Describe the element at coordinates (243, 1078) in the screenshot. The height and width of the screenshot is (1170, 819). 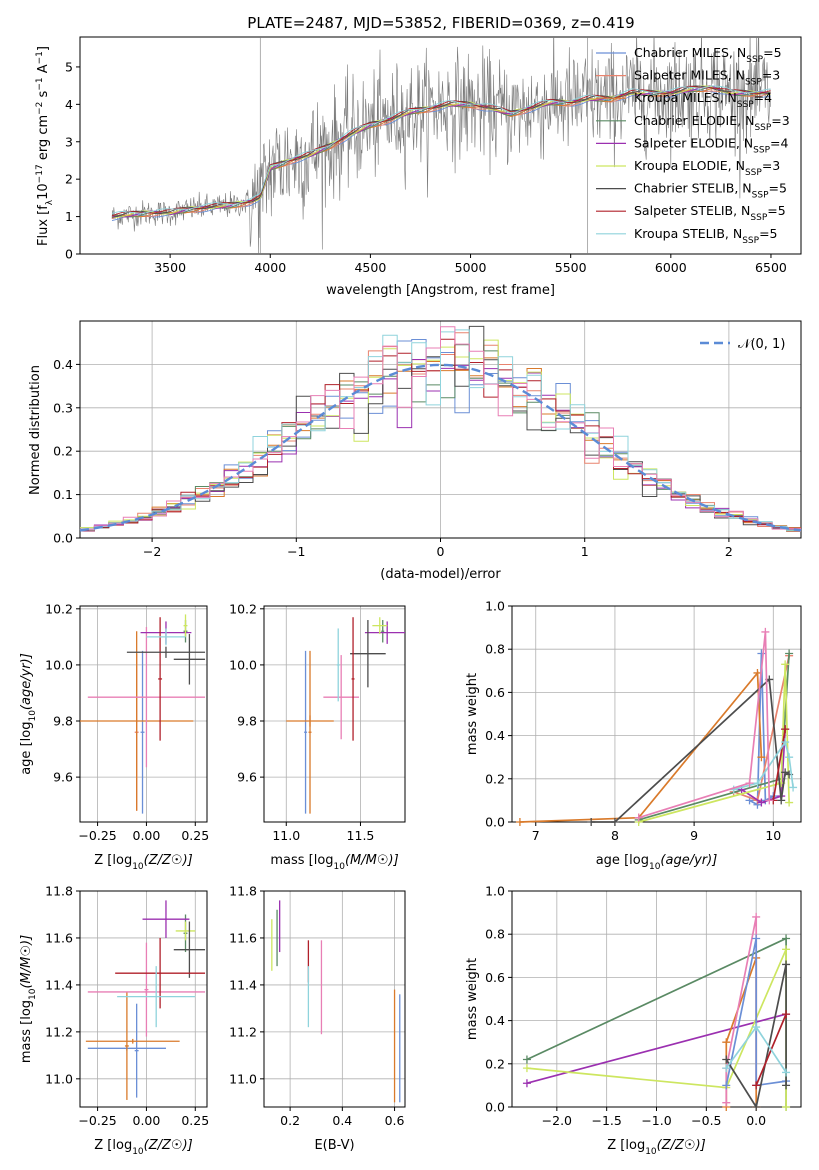
I see `y-tick-label: 11.0` at that location.